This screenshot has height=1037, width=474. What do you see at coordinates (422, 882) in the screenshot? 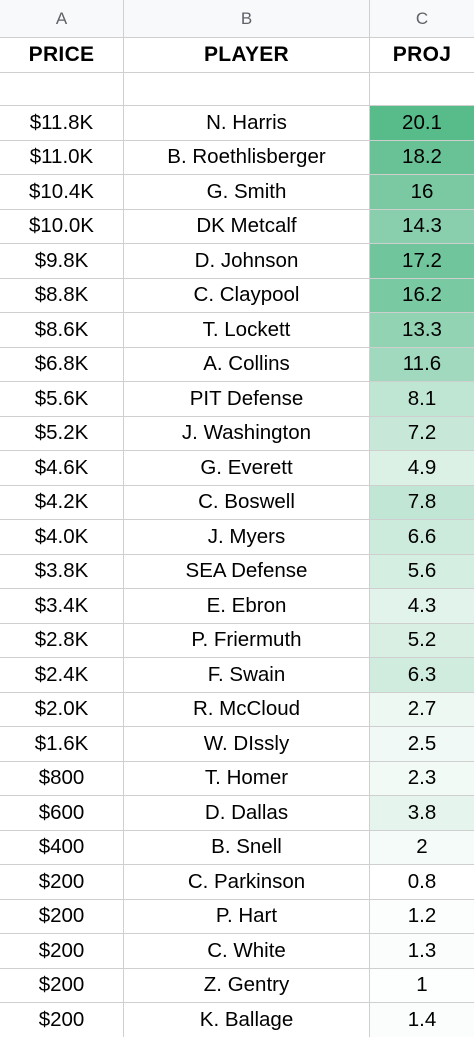
I see `proj-cell: 0.8` at bounding box center [422, 882].